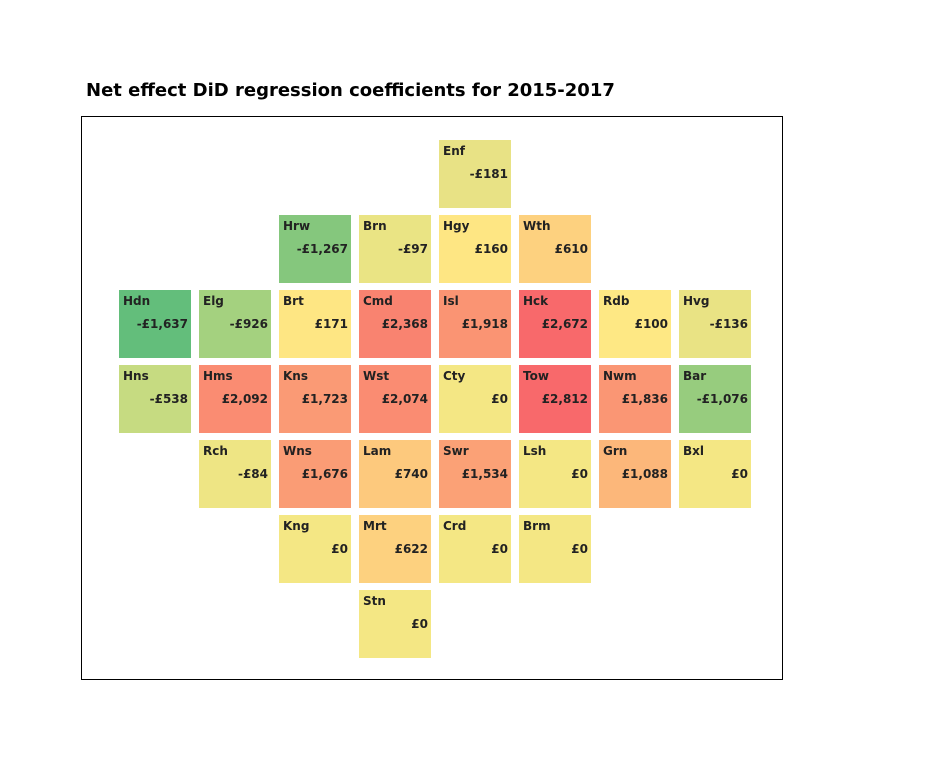 The image size is (930, 782). I want to click on tile-kns: Kns £1,723, so click(315, 399).